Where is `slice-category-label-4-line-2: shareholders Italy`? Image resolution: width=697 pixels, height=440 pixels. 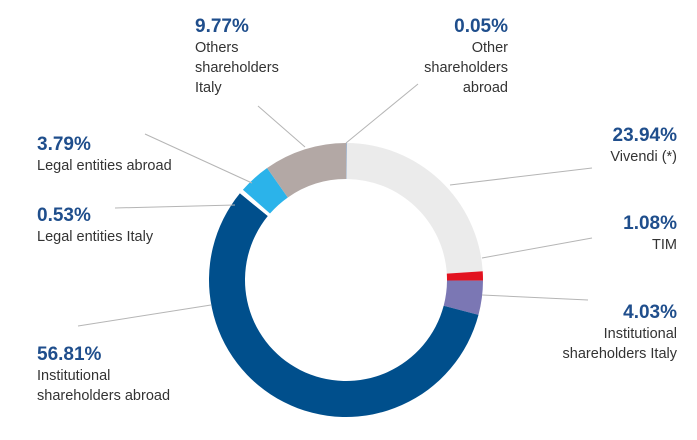 slice-category-label-4-line-2: shareholders Italy is located at coordinates (620, 354).